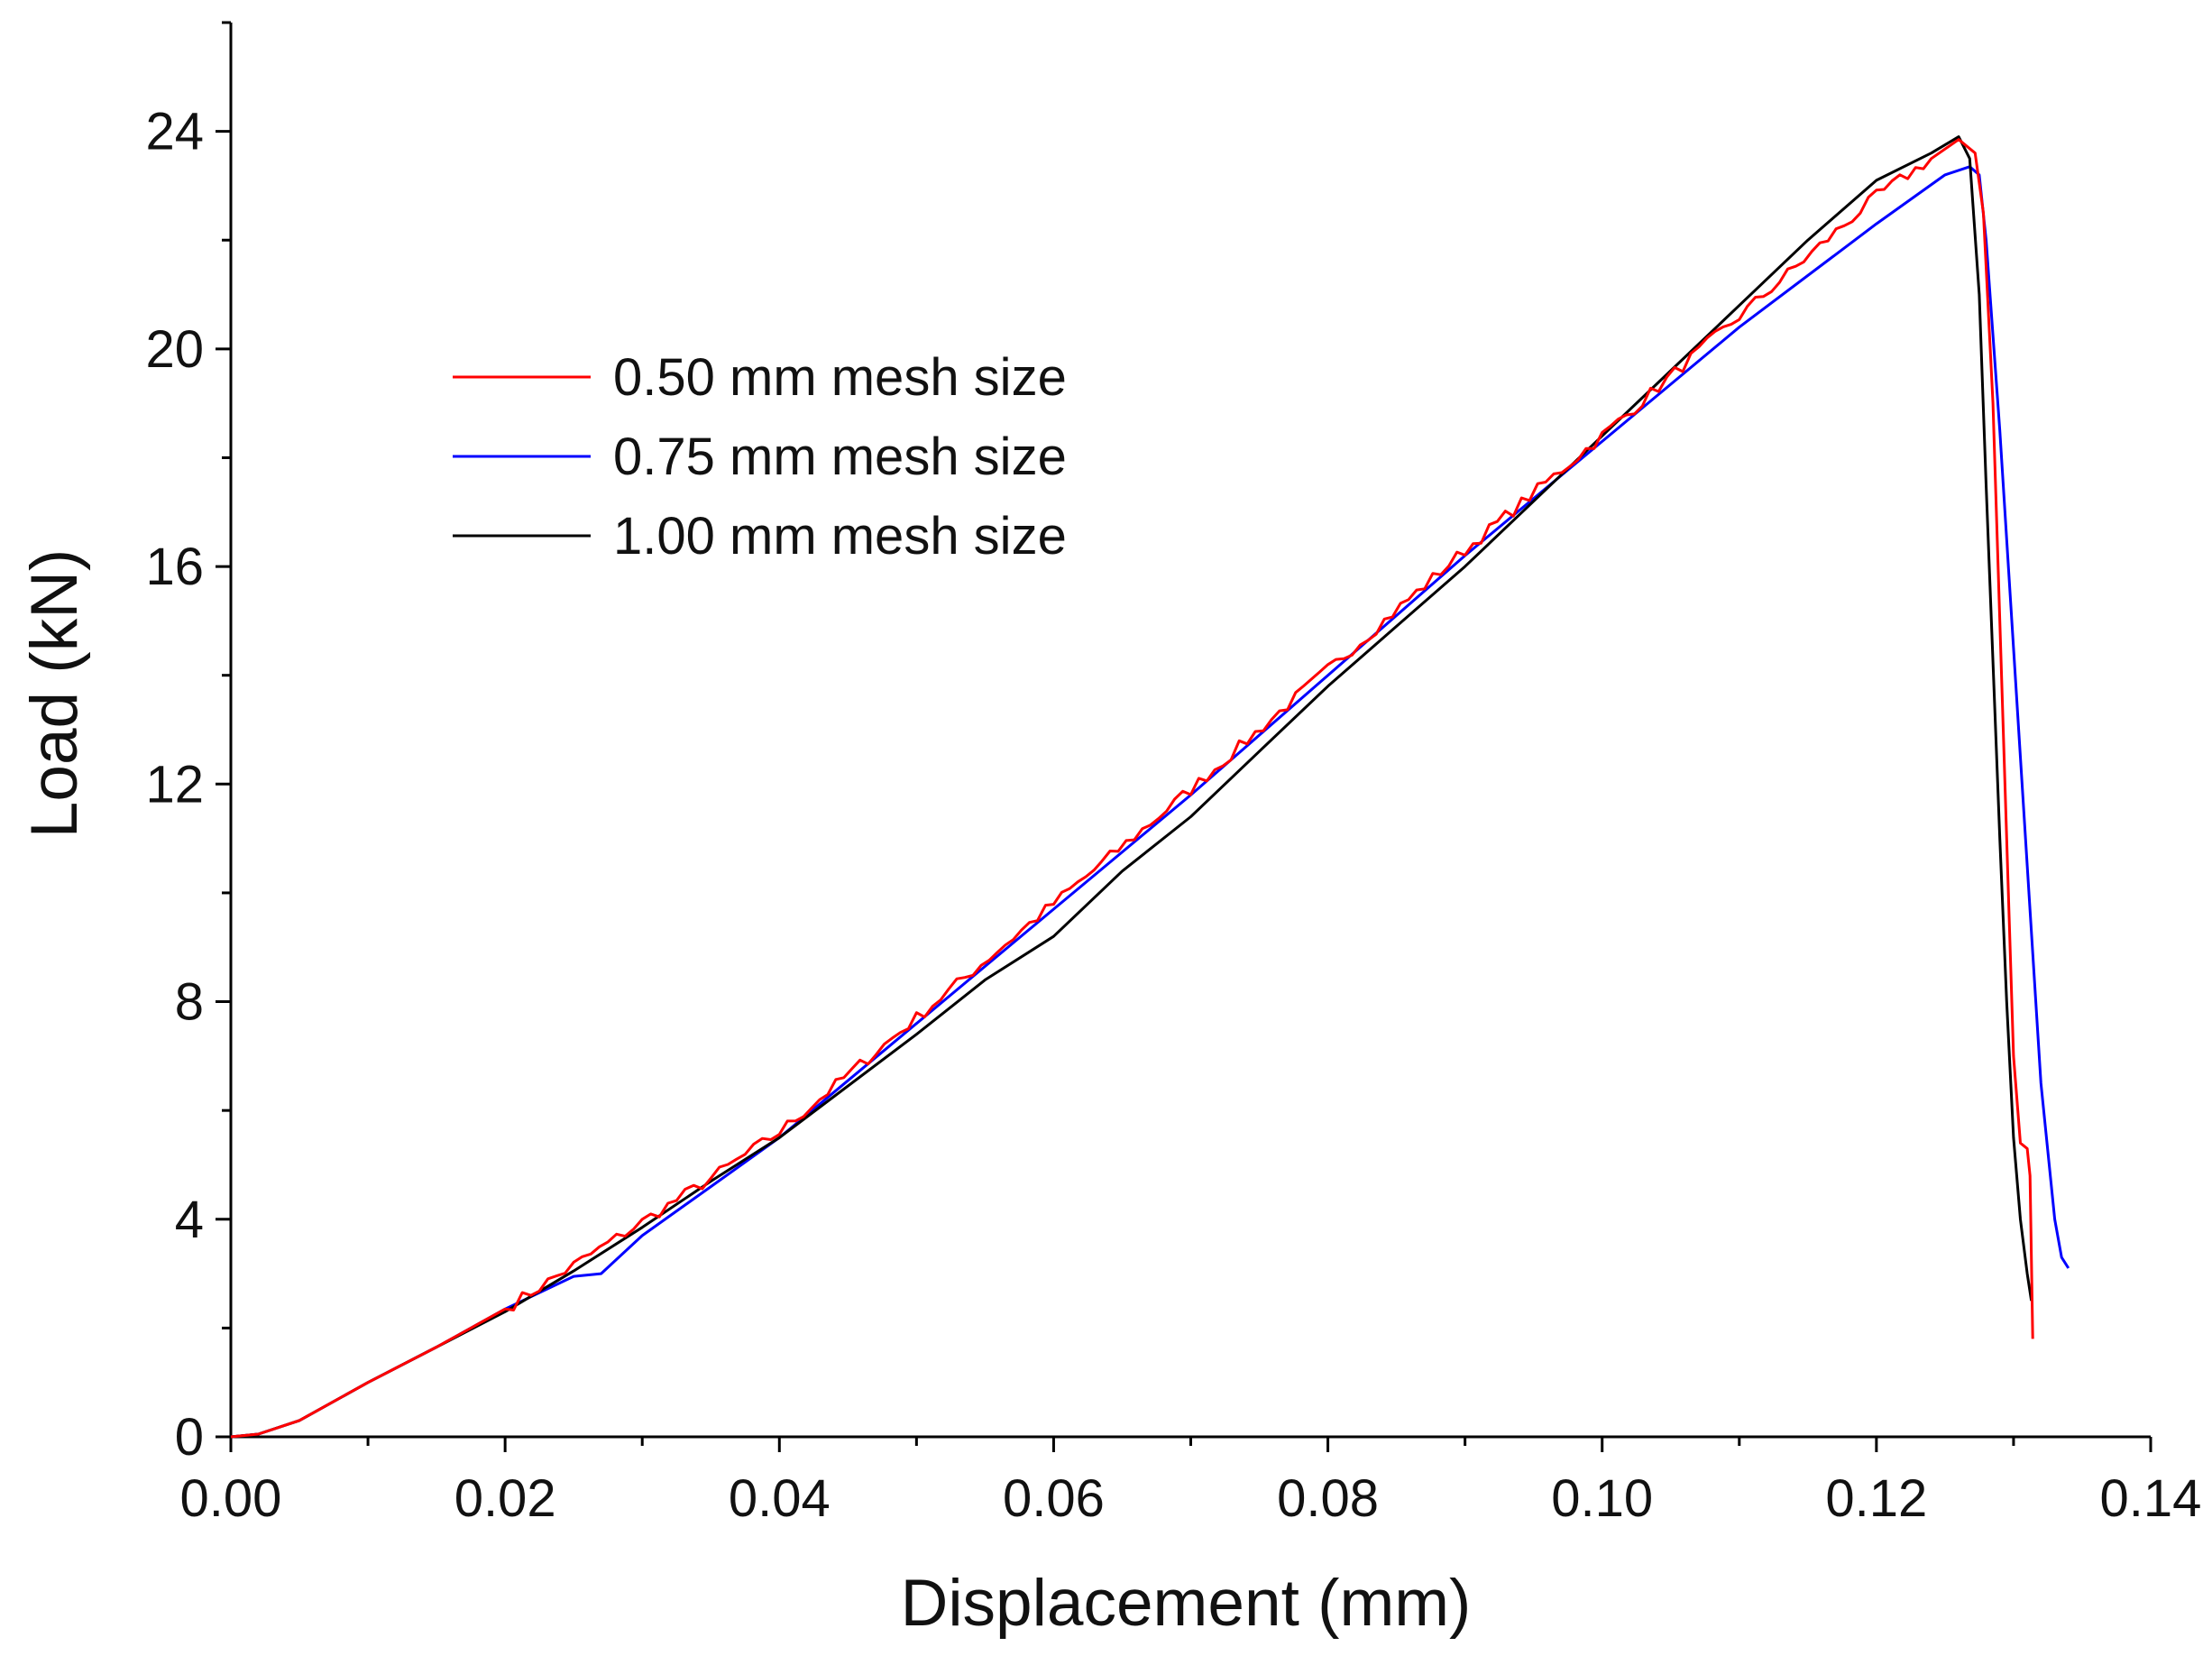 This screenshot has height=1656, width=2212. Describe the element at coordinates (2151, 1498) in the screenshot. I see `x-tick-label: 0.14` at that location.